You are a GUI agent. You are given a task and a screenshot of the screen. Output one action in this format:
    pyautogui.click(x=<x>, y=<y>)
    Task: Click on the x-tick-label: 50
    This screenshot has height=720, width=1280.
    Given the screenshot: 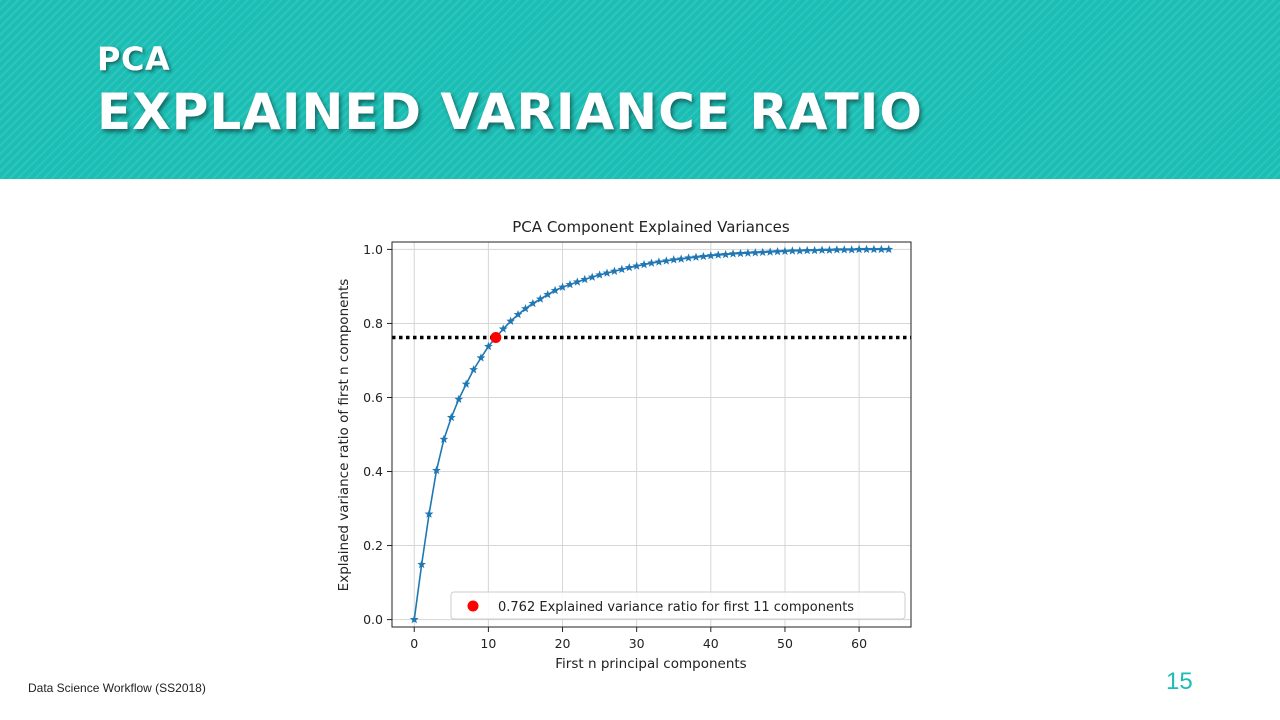 What is the action you would take?
    pyautogui.click(x=785, y=643)
    